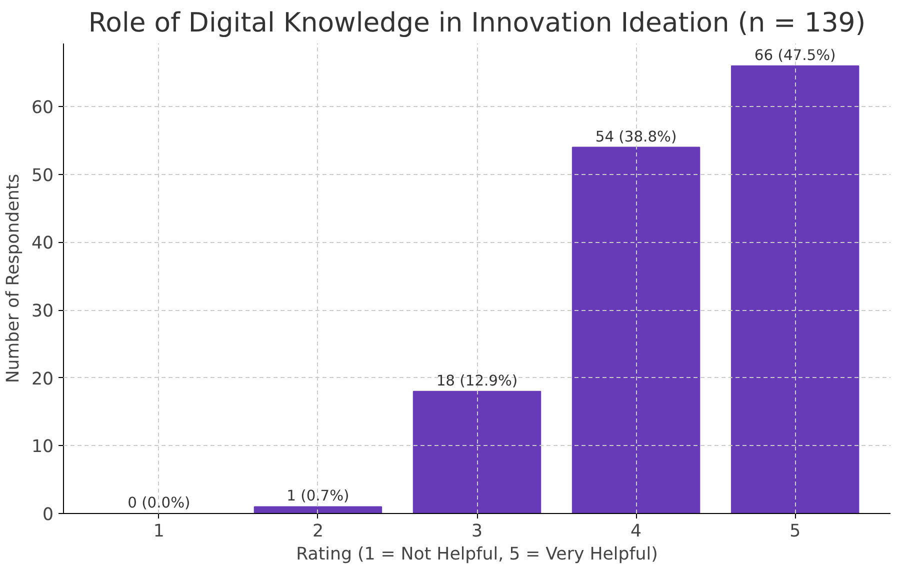  I want to click on y-axis-title: Number of Respondents, so click(13, 279).